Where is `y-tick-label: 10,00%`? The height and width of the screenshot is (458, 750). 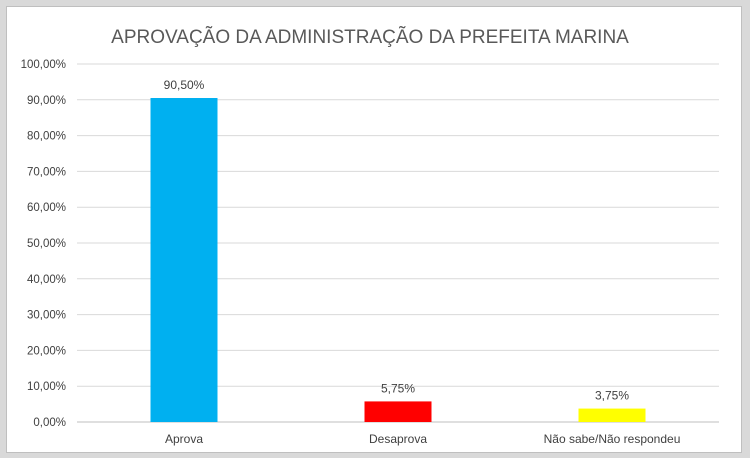 y-tick-label: 10,00% is located at coordinates (46, 387).